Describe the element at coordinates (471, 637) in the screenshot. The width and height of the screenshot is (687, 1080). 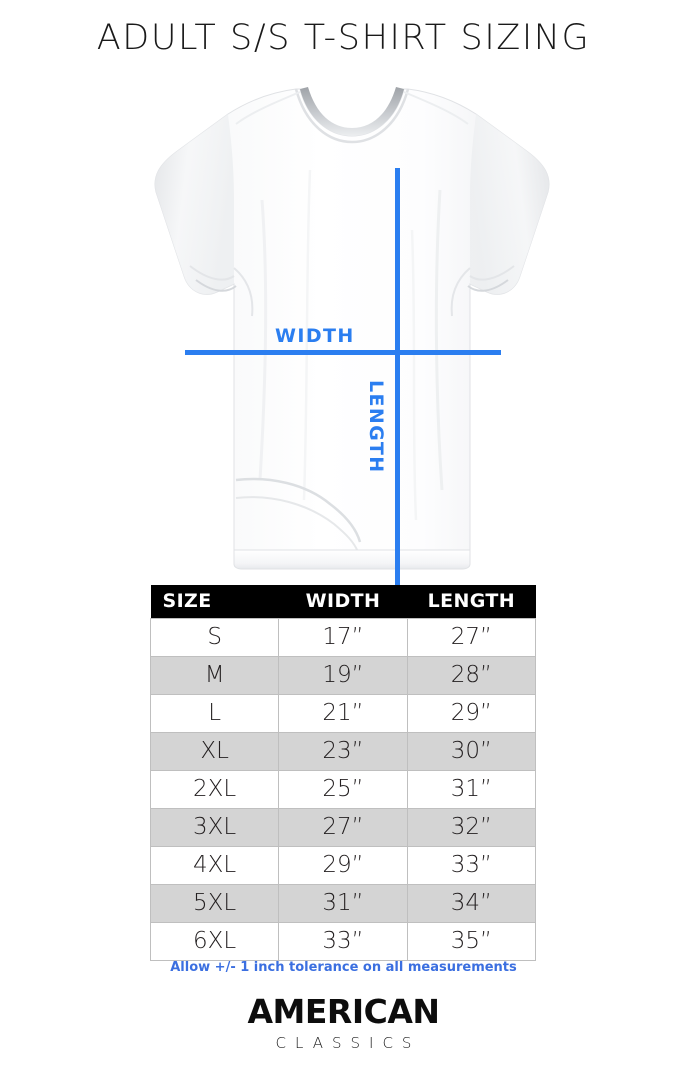
I see `cell-length: 27”` at that location.